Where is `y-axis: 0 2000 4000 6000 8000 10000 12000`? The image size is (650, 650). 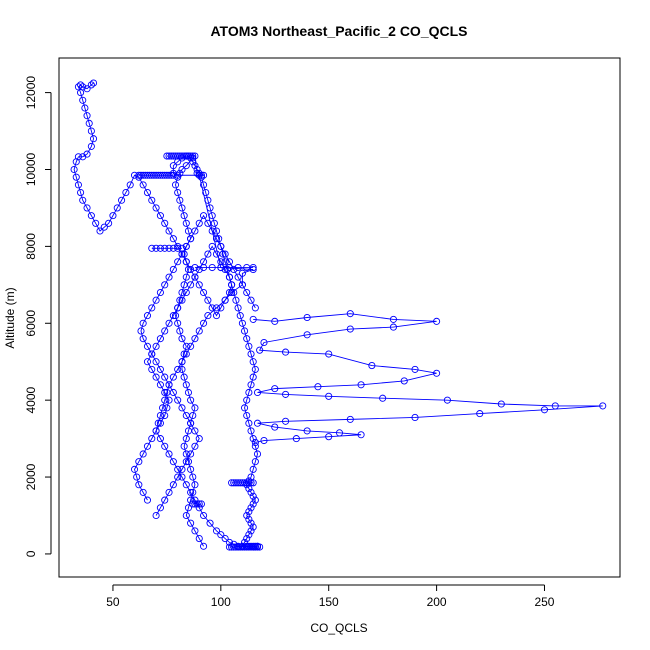 y-axis: 0 2000 4000 6000 8000 10000 12000 is located at coordinates (38, 316).